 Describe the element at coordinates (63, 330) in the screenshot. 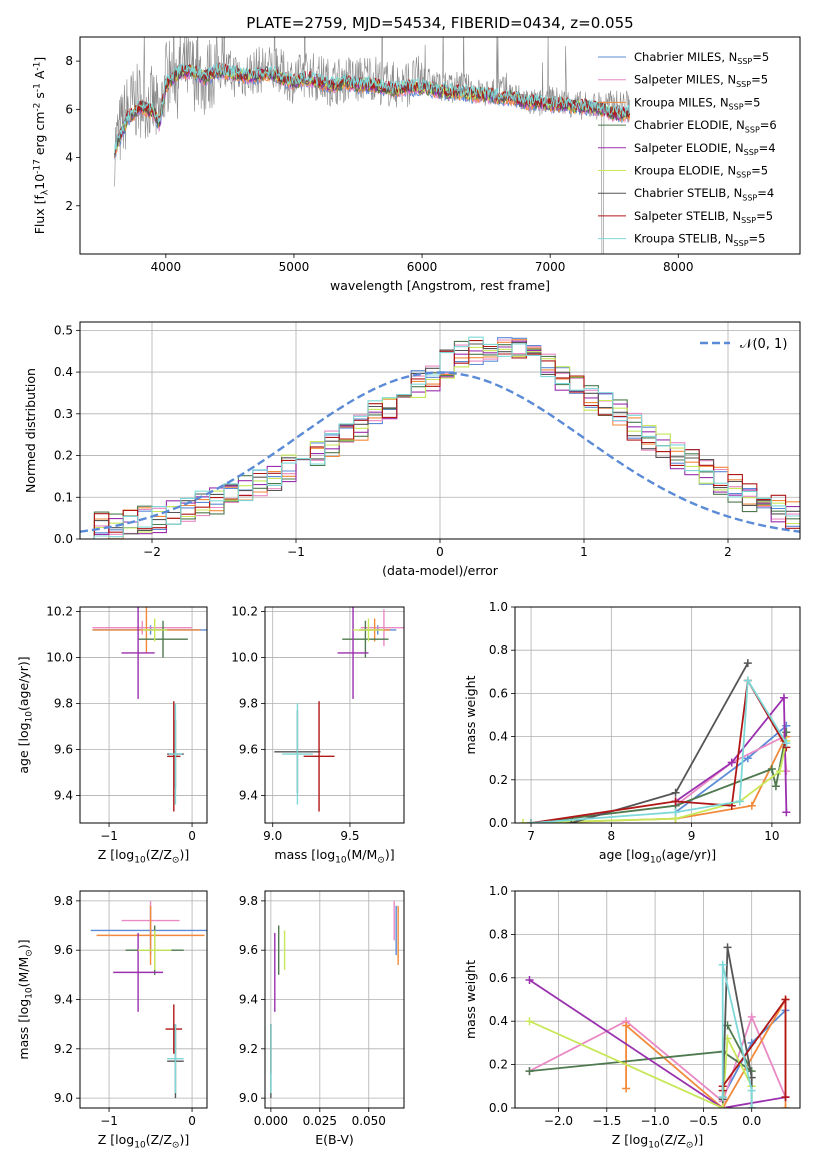

I see `y-tick-label: 0.5` at that location.